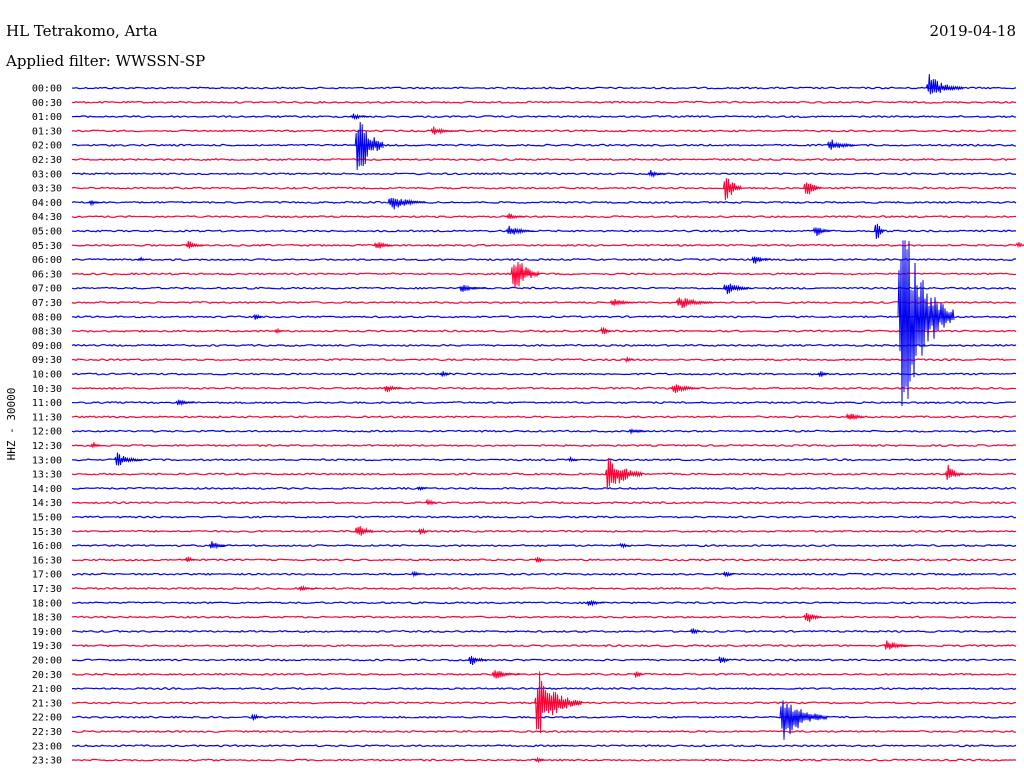 The height and width of the screenshot is (780, 1024). I want to click on row-label: 14:30, so click(47, 503).